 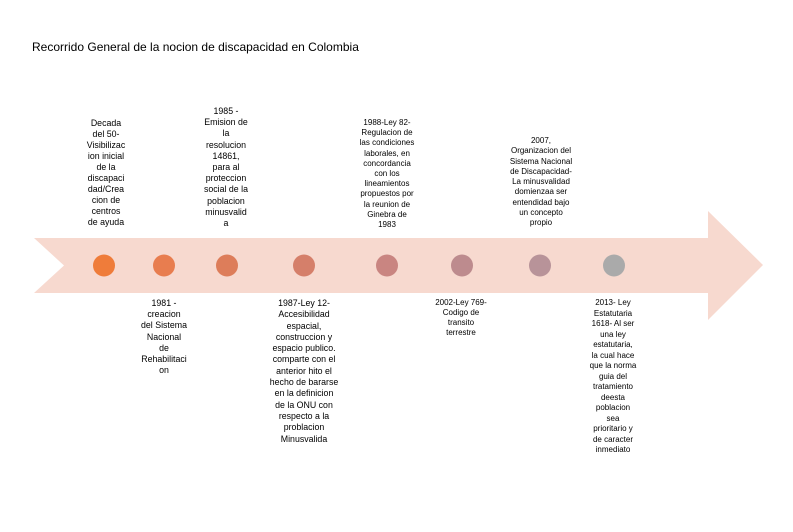 What do you see at coordinates (613, 397) in the screenshot?
I see `milestone-label-line: deesta` at bounding box center [613, 397].